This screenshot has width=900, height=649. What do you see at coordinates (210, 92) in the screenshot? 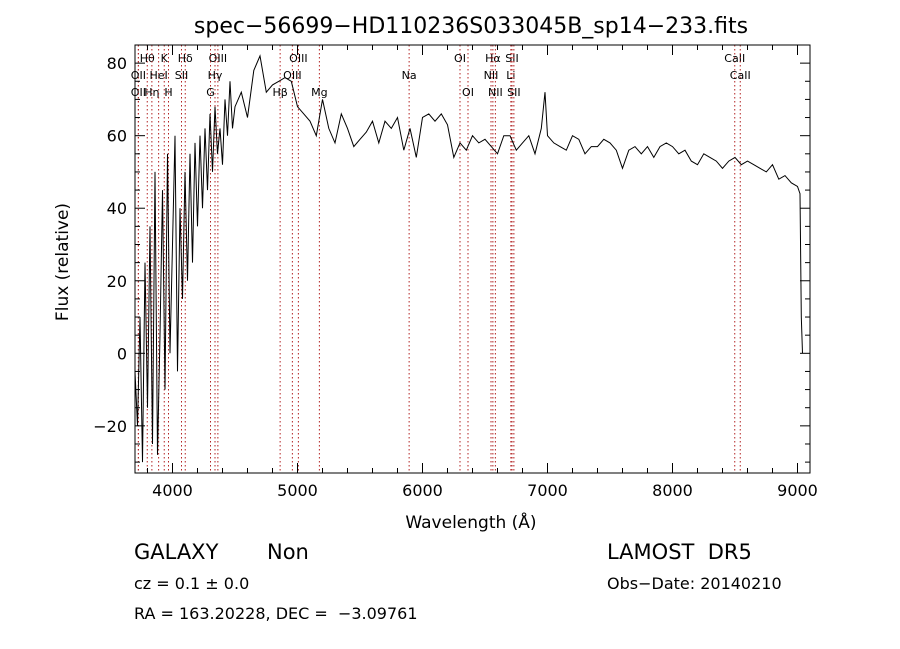
I see `line-marker-label: G` at bounding box center [210, 92].